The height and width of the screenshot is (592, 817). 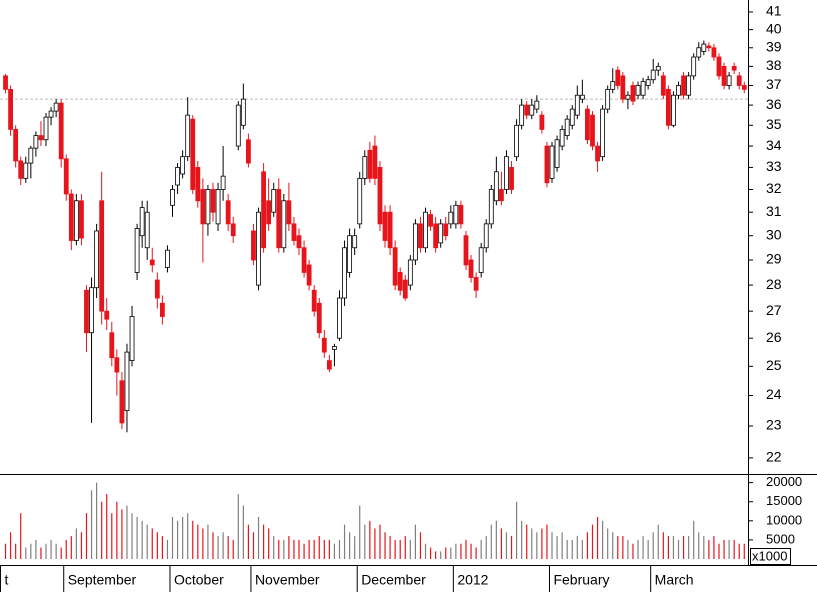 What do you see at coordinates (780, 538) in the screenshot?
I see `volume-tick-label: 5000` at bounding box center [780, 538].